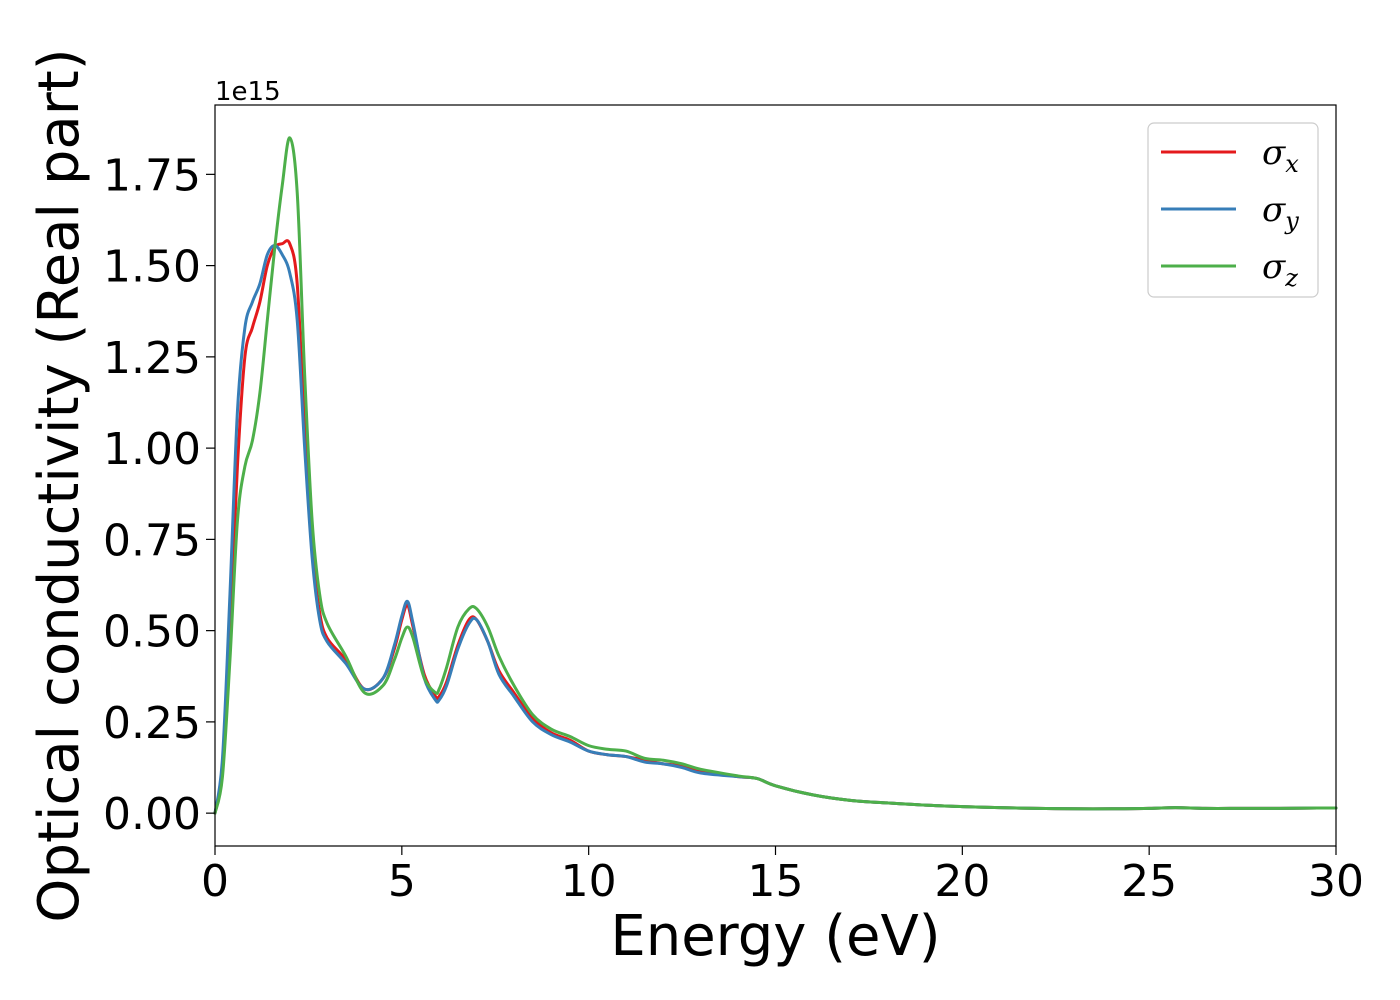 The image size is (1400, 1000). What do you see at coordinates (159, 495) in the screenshot?
I see `y-axis-ticks: 0.00 0.25 0.50 0.75 1.00 1.25 1.50 1.75` at bounding box center [159, 495].